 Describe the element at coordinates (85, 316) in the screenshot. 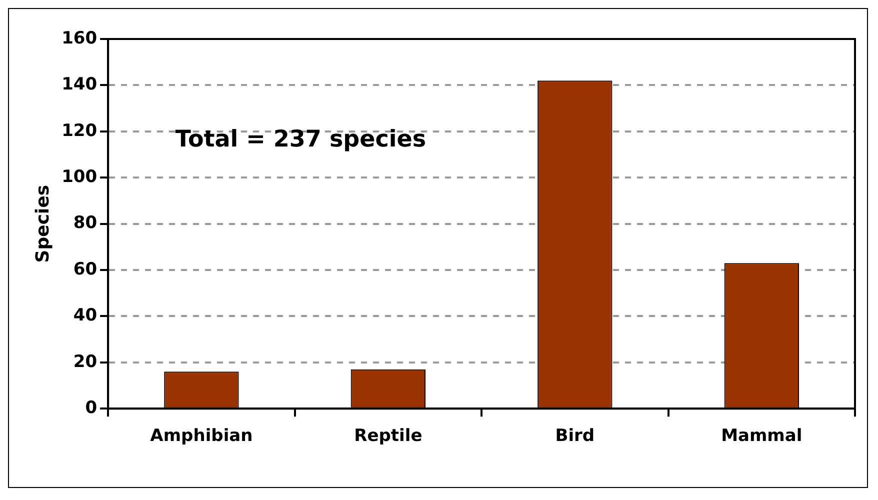

I see `y-tick-label: 40` at that location.